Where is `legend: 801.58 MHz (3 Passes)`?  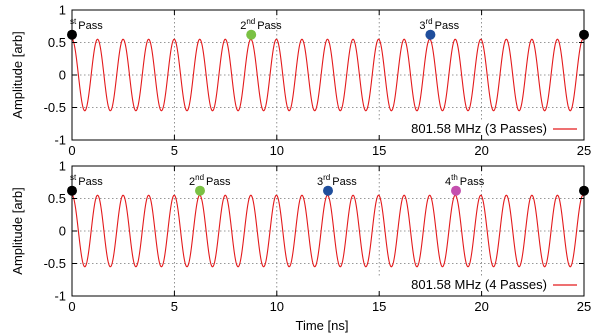 legend: 801.58 MHz (3 Passes) is located at coordinates (477, 128).